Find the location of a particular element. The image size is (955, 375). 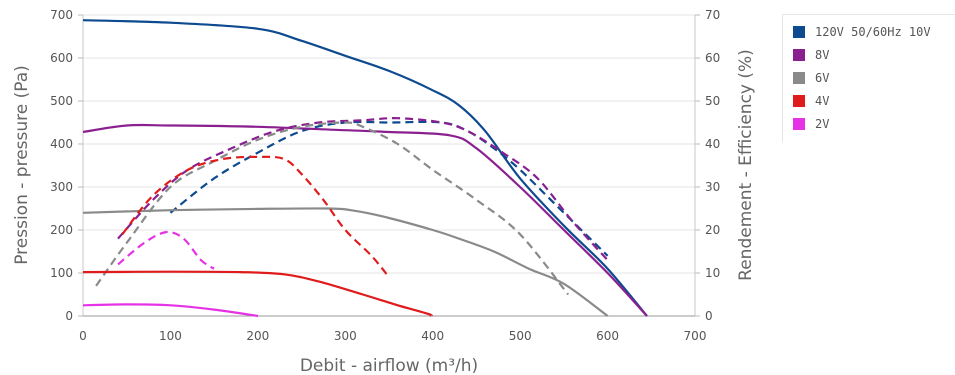

y-left-tick-label: 0 is located at coordinates (69, 316).